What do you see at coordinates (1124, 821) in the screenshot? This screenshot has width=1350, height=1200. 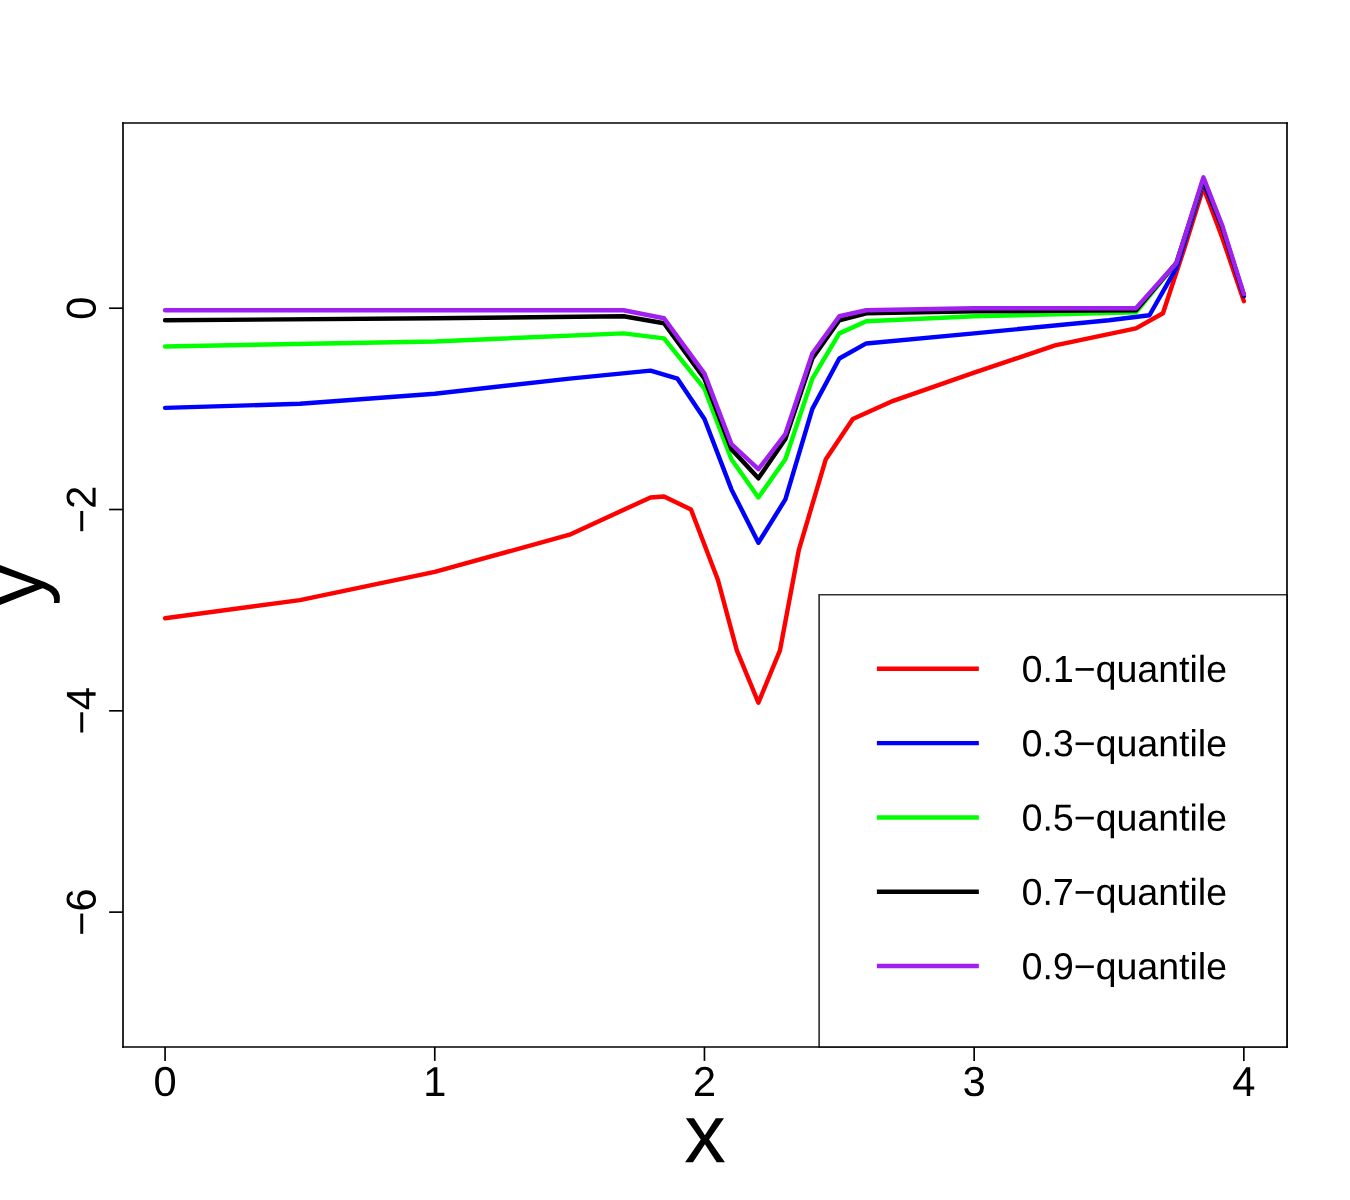 I see `legend-label: 0.5−quantile` at bounding box center [1124, 821].